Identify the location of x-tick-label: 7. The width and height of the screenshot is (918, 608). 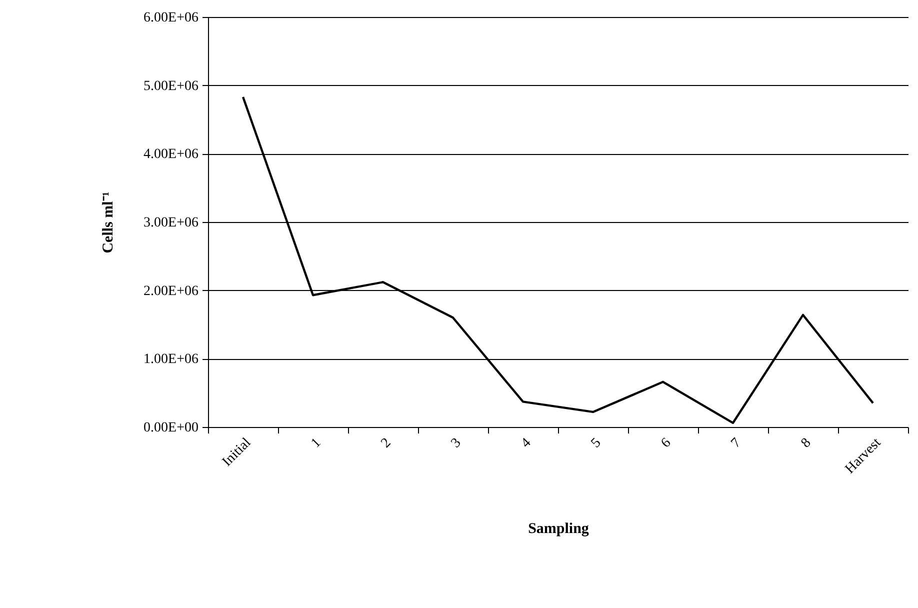
(736, 444).